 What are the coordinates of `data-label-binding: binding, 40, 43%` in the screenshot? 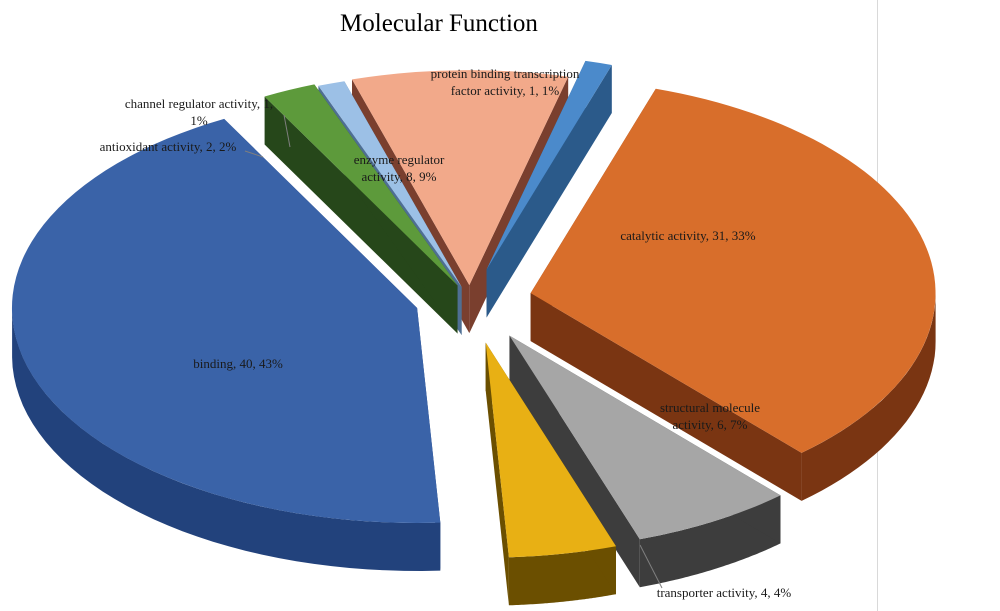 It's located at (238, 363).